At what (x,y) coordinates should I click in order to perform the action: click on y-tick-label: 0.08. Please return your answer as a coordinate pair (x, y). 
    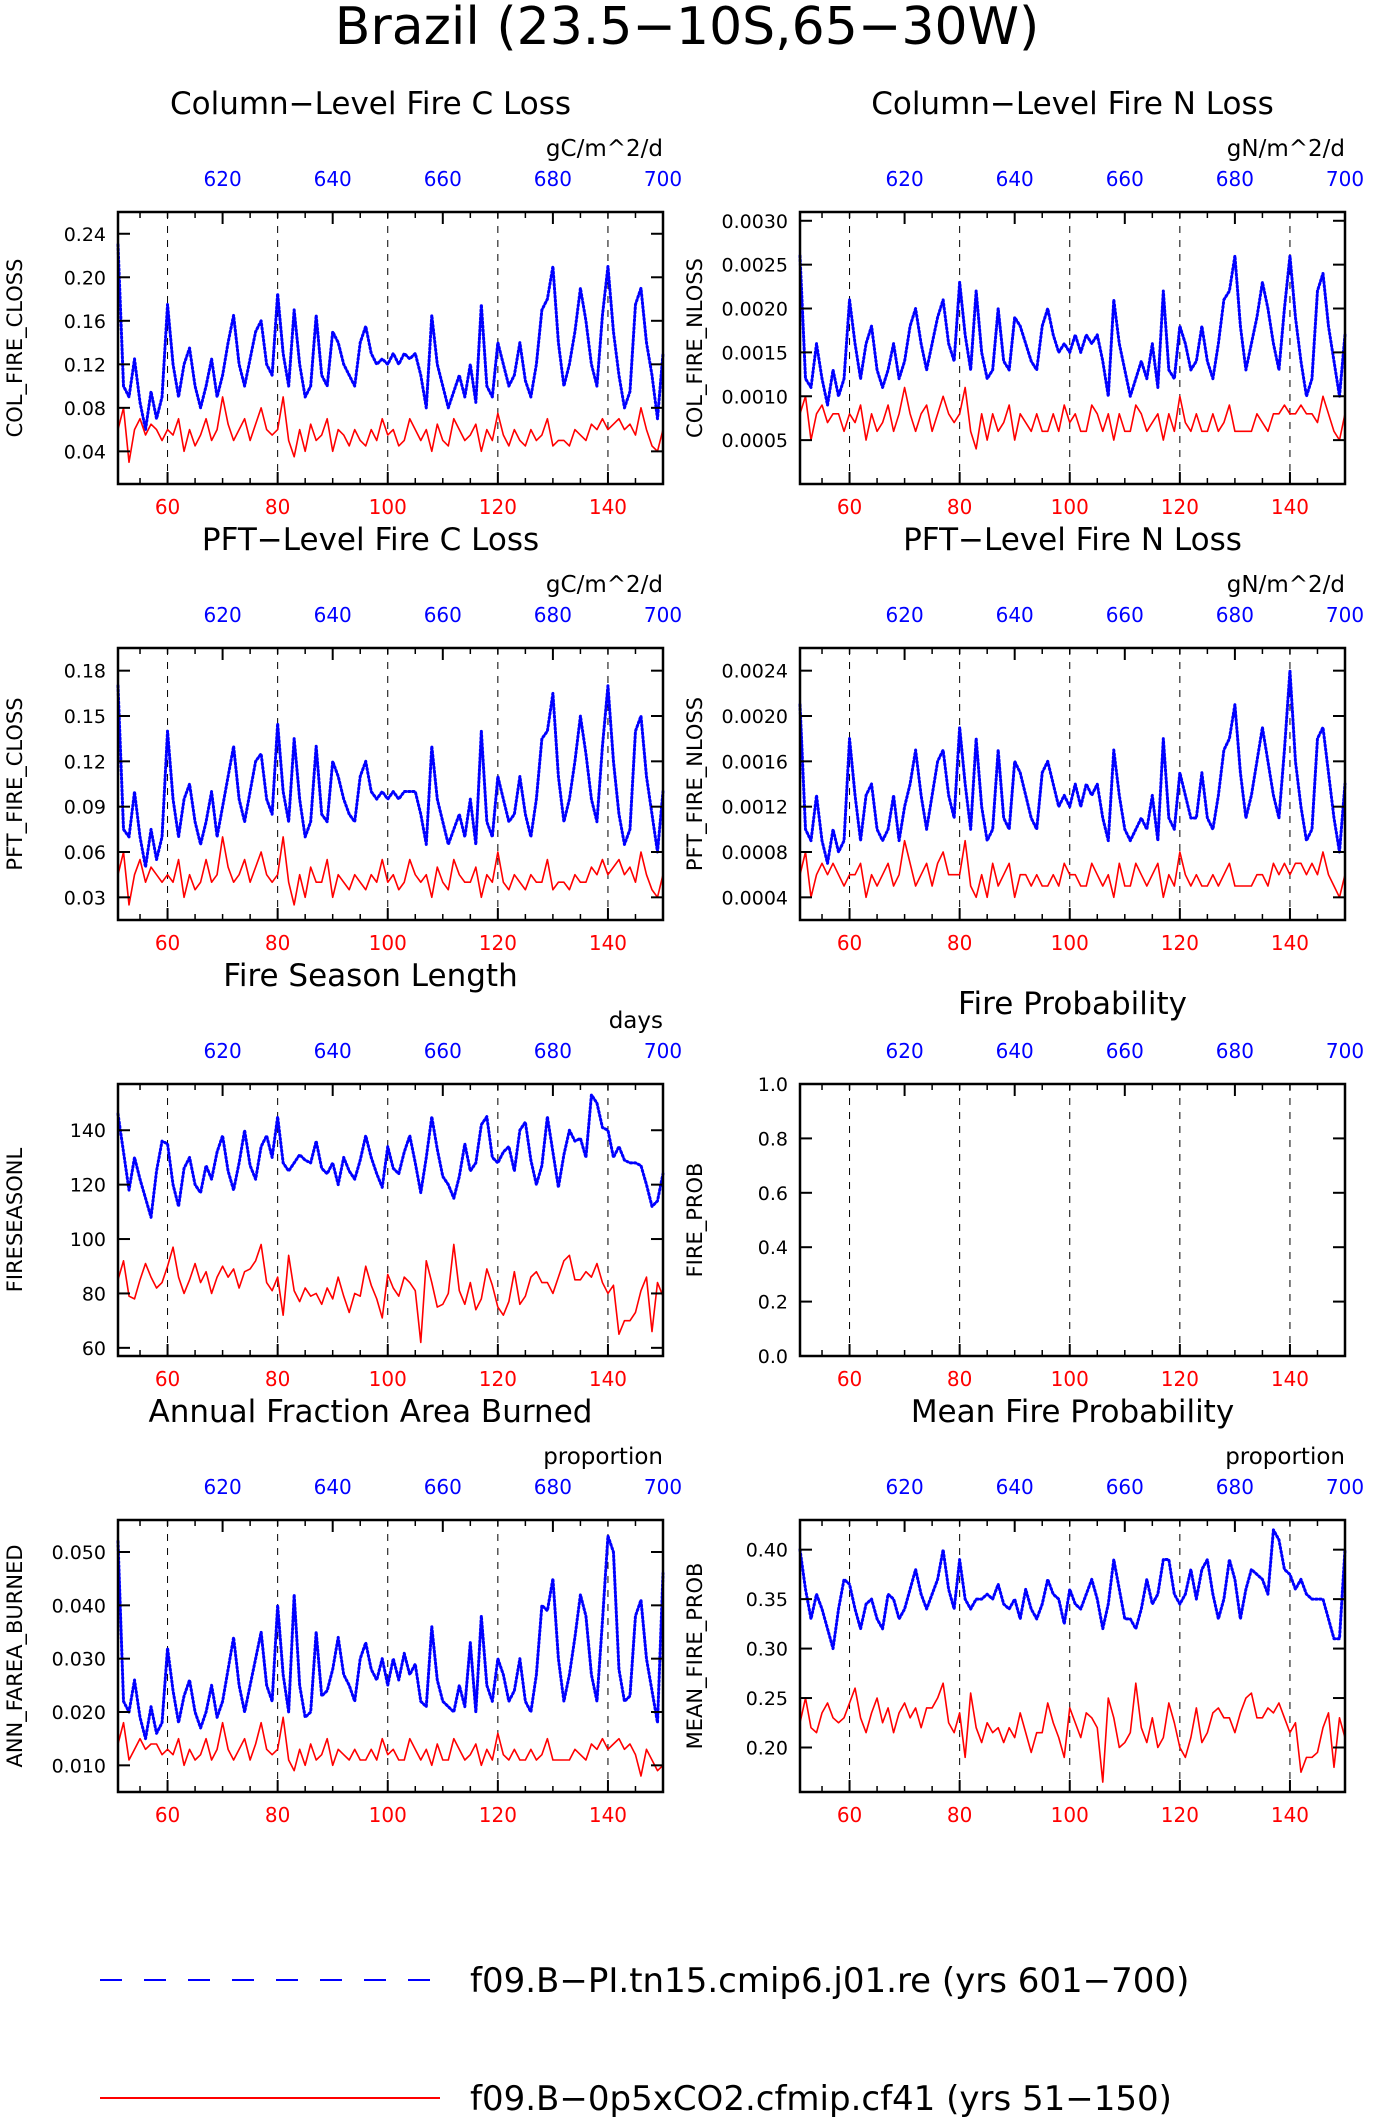
    Looking at the image, I should click on (85, 409).